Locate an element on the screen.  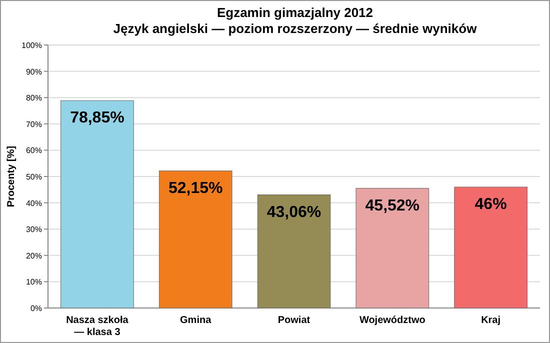
y-tick-label: 90% is located at coordinates (34, 71).